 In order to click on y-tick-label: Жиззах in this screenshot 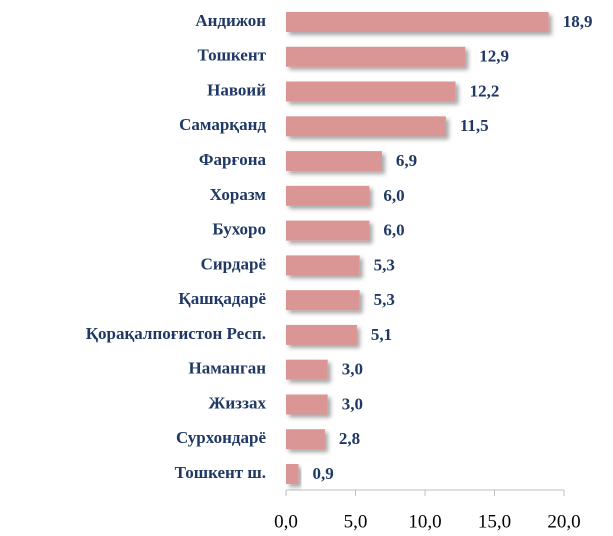, I will do `click(238, 402)`.